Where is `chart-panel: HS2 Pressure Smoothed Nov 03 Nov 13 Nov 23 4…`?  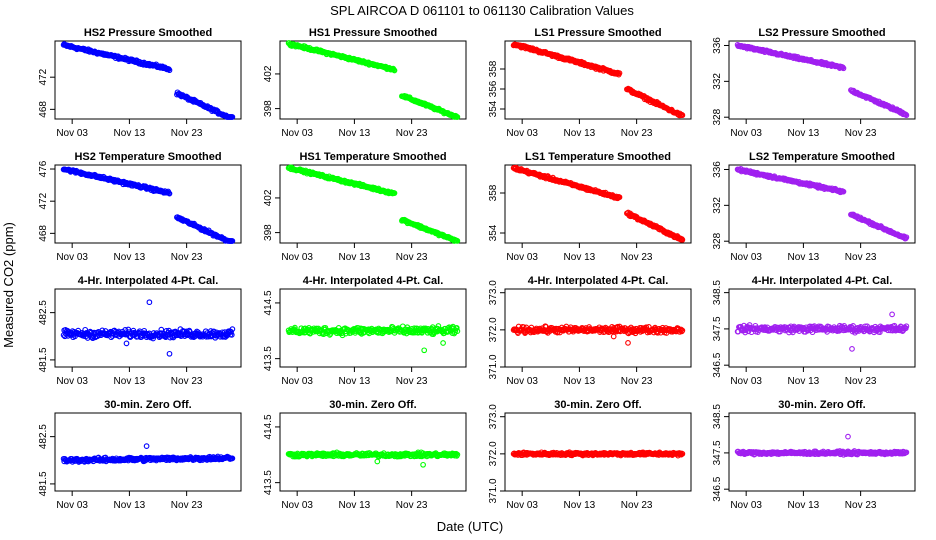 chart-panel: HS2 Pressure Smoothed Nov 03 Nov 13 Nov 23 4… is located at coordinates (140, 83).